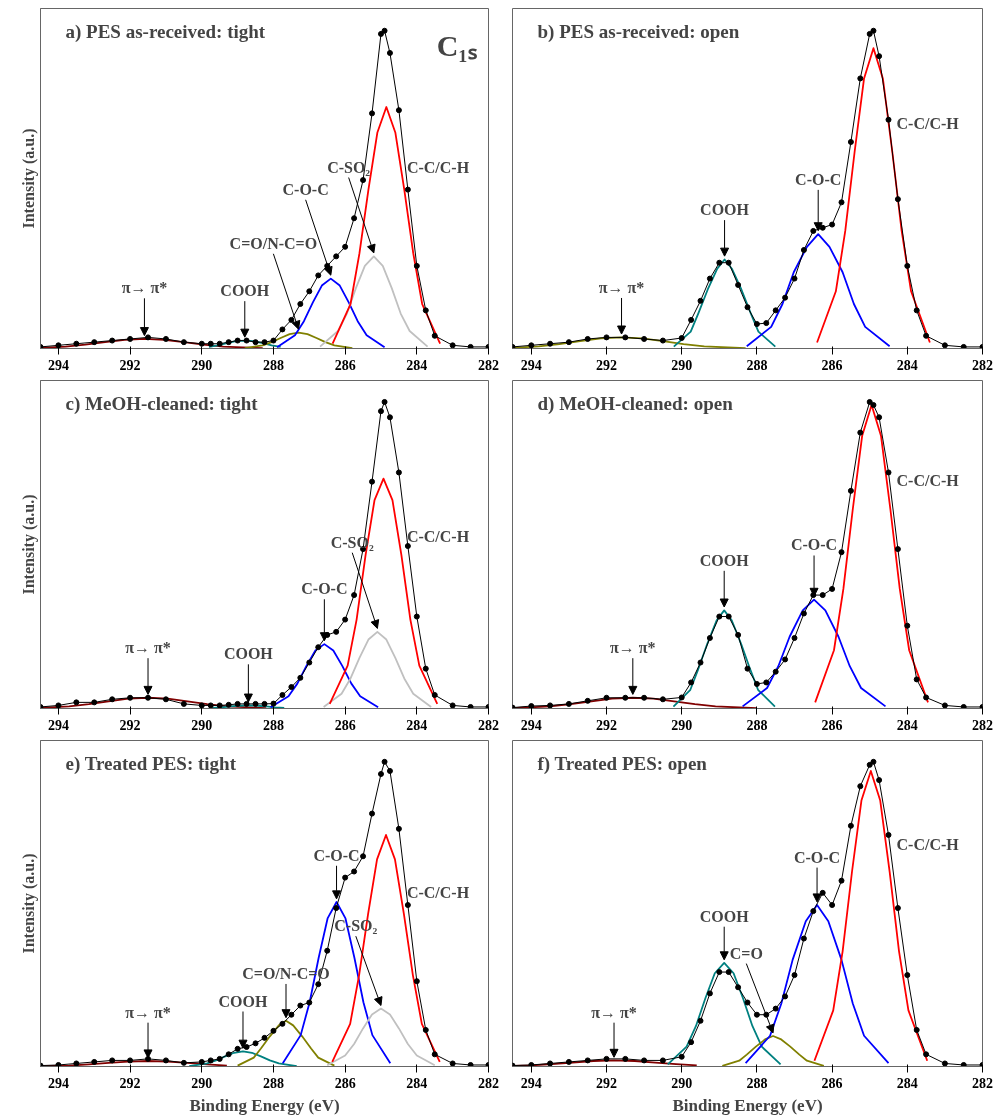 This screenshot has height=1117, width=994. What do you see at coordinates (635, 403) in the screenshot?
I see `chart-title: d) MeOH-cleaned: open` at bounding box center [635, 403].